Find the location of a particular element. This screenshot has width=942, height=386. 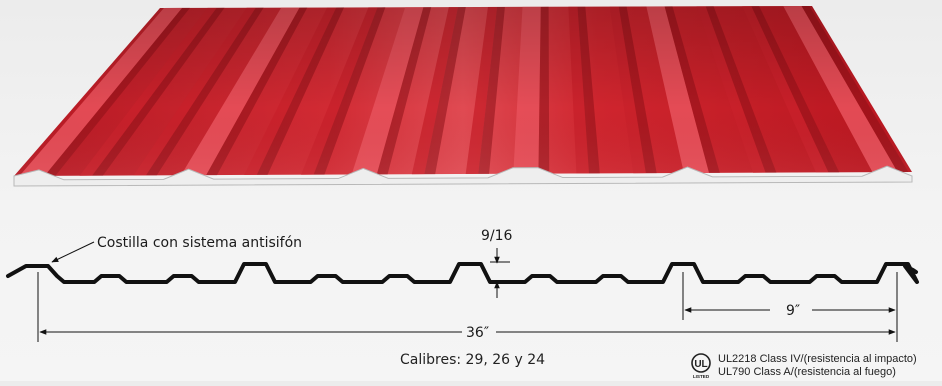

antisiphon-rib-label: Costilla con sistema antisifón is located at coordinates (199, 243).